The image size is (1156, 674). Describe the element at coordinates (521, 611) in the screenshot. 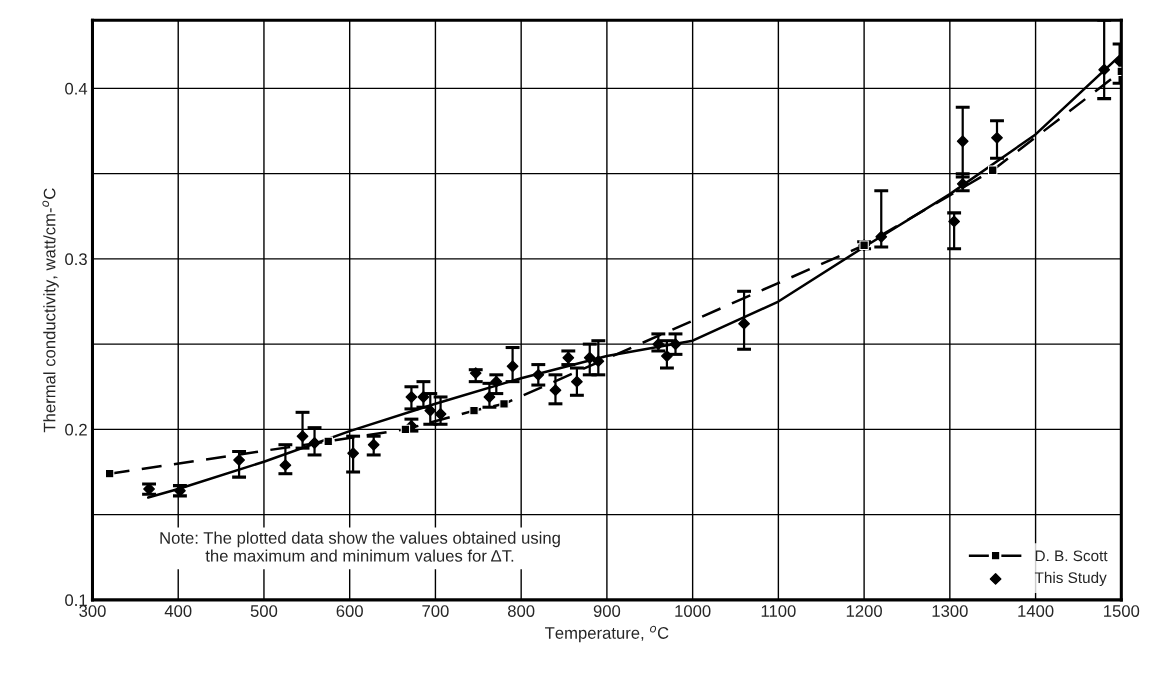

I see `x-tick-label: 800` at that location.